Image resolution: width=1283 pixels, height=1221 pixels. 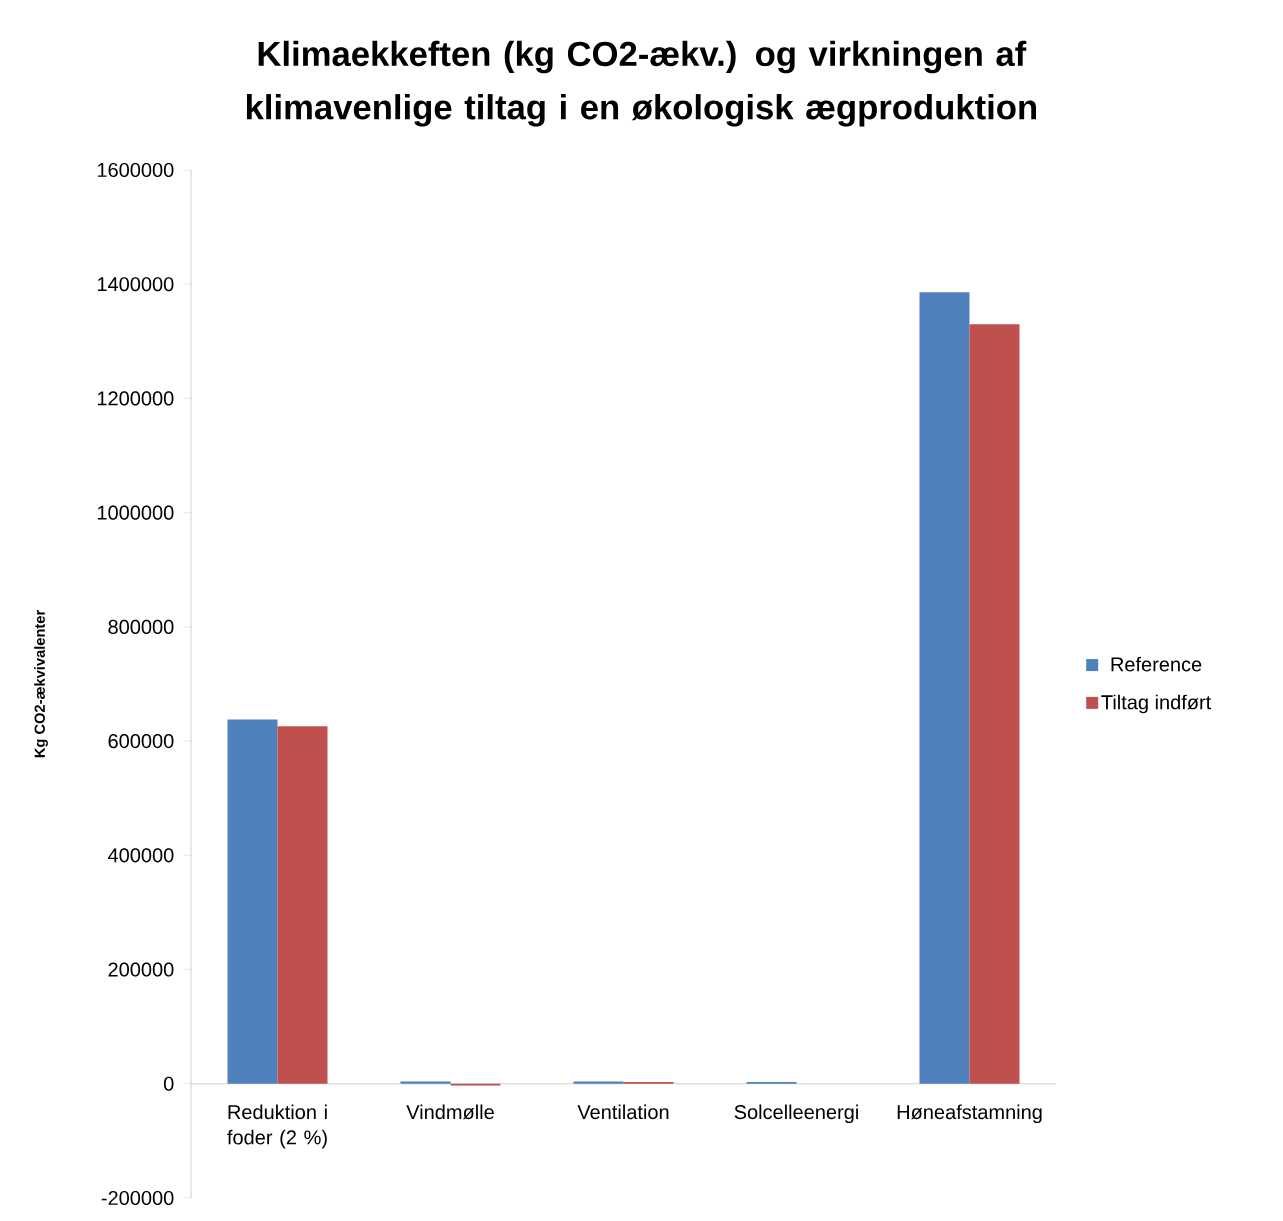 What do you see at coordinates (969, 1114) in the screenshot?
I see `x-tick-label: Høneafstamning` at bounding box center [969, 1114].